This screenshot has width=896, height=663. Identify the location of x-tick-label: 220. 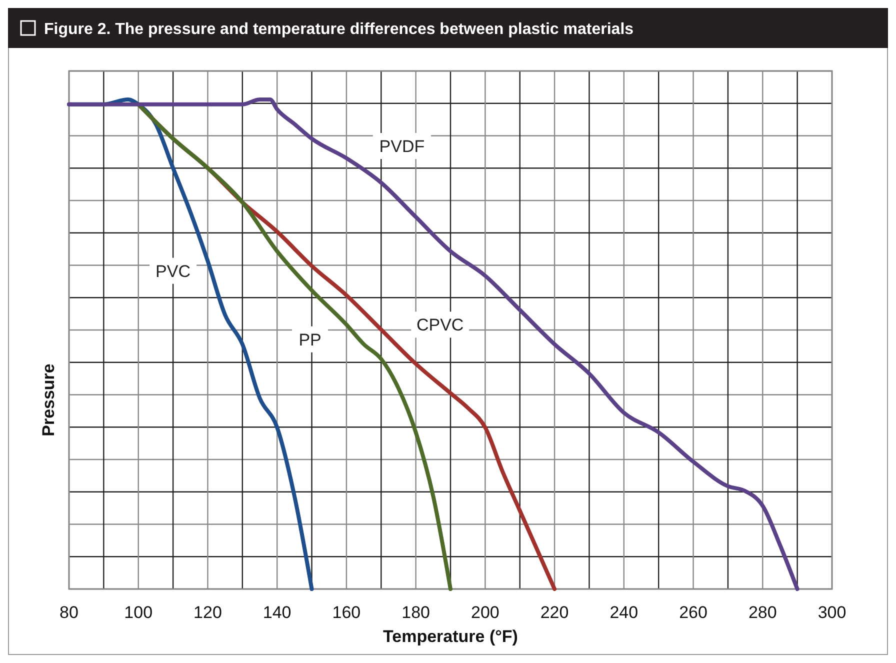
(554, 612).